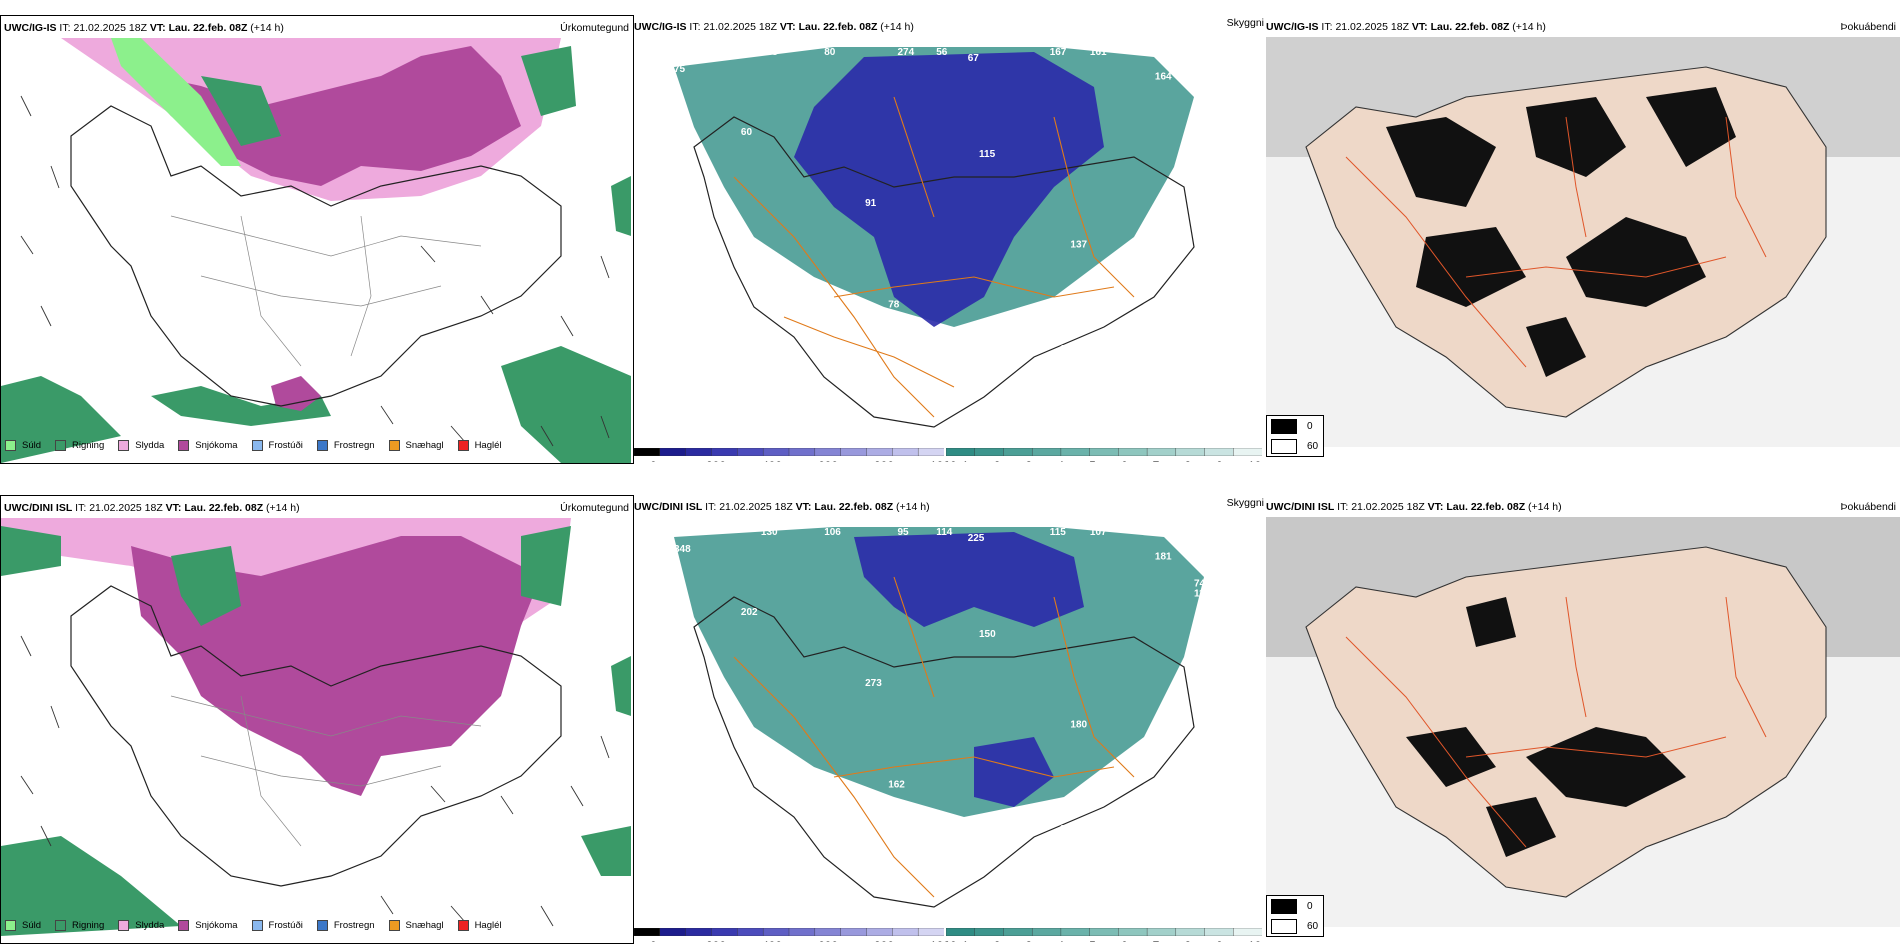  Describe the element at coordinates (1202, 532) in the screenshot. I see `cloud-base-label: 106` at that location.